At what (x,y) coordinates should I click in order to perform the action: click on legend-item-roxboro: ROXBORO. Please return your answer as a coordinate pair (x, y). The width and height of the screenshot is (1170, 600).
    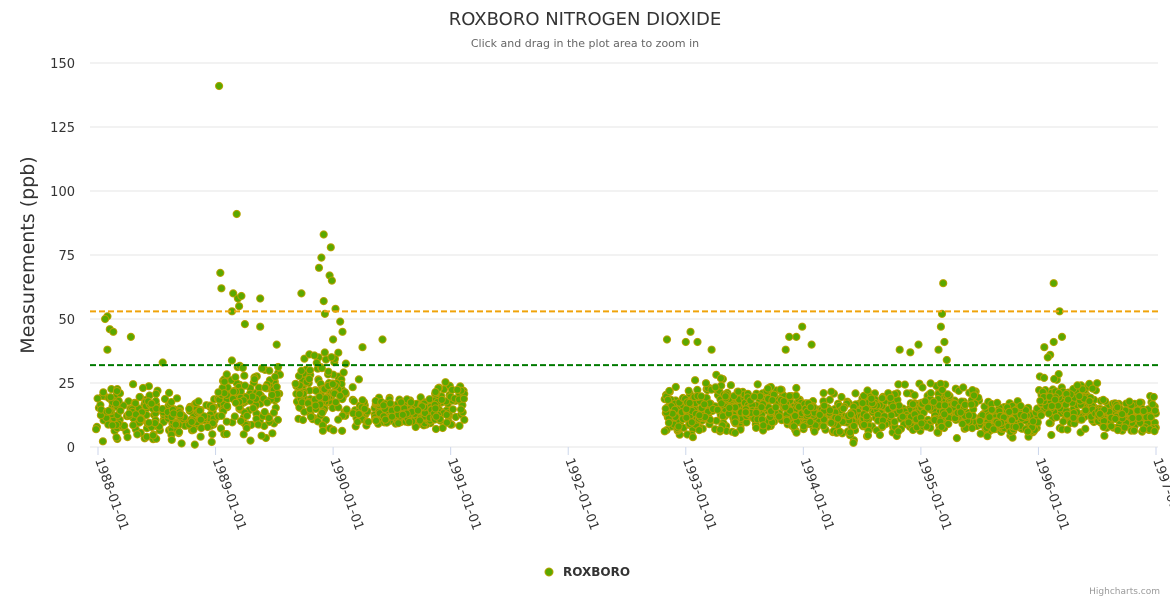
    Looking at the image, I should click on (596, 572).